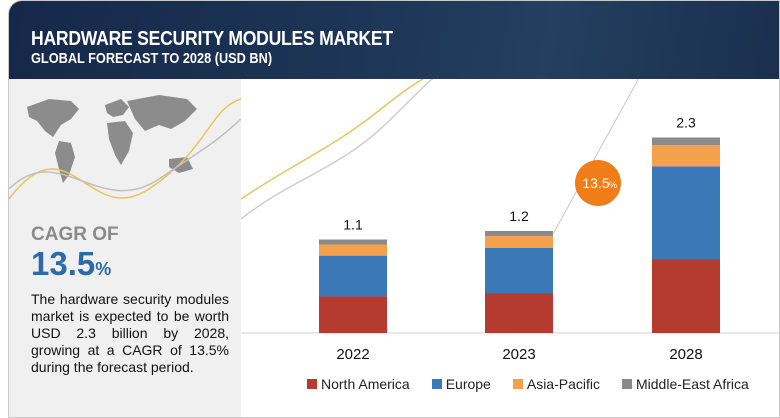 The width and height of the screenshot is (780, 418). I want to click on total-label-2028: 2.3, so click(686, 123).